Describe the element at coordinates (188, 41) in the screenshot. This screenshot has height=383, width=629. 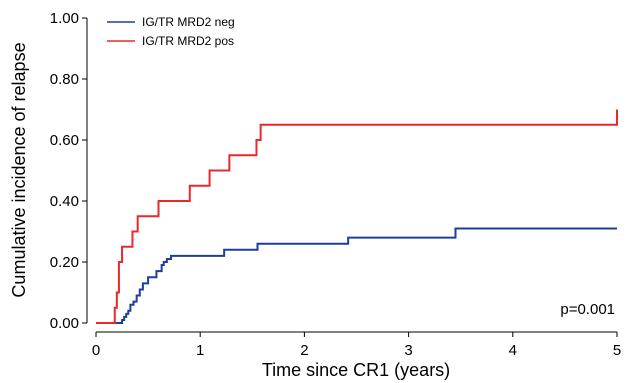
I see `legend-label-pos: IG/TR MRD2 pos` at that location.